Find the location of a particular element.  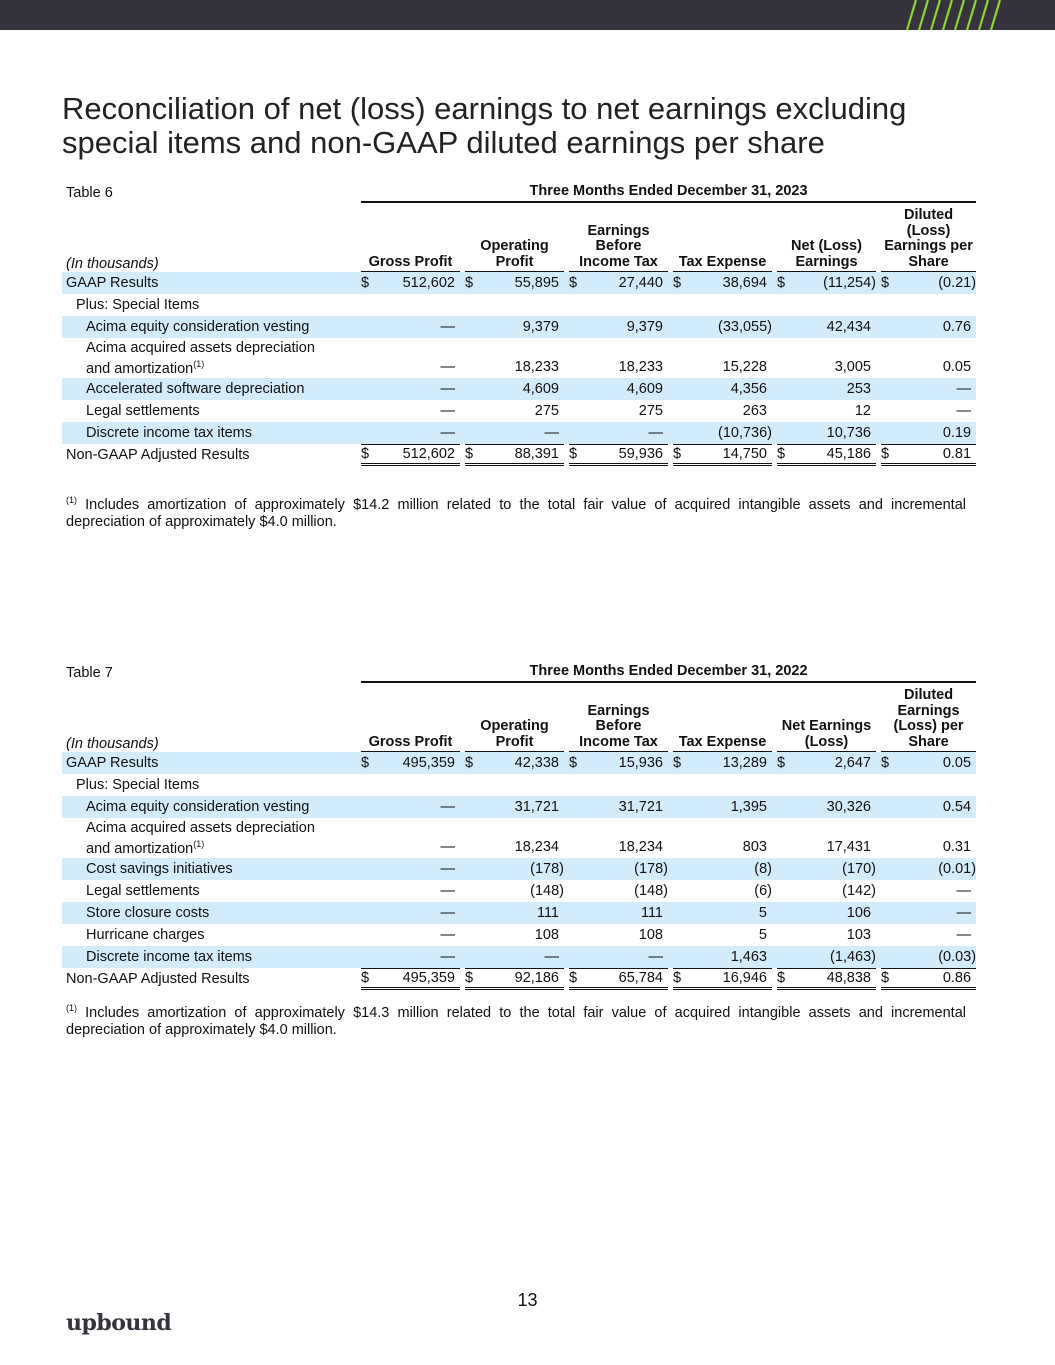

value-wrap: 0.19 is located at coordinates (928, 433).